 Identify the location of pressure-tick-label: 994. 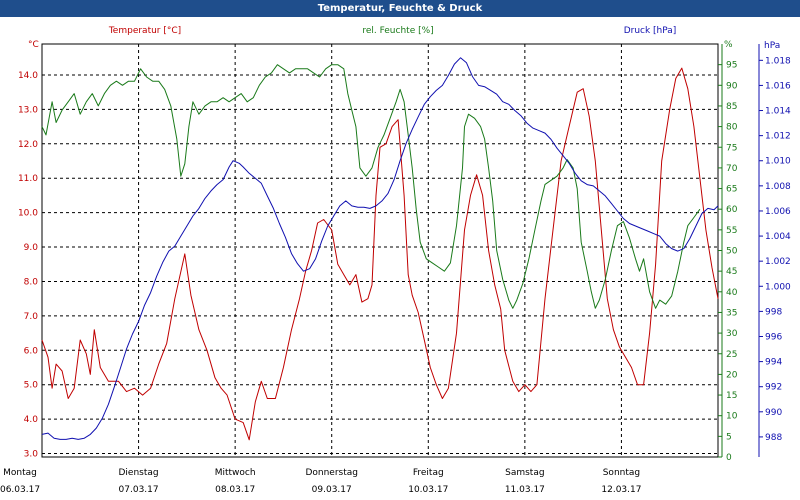
(773, 363).